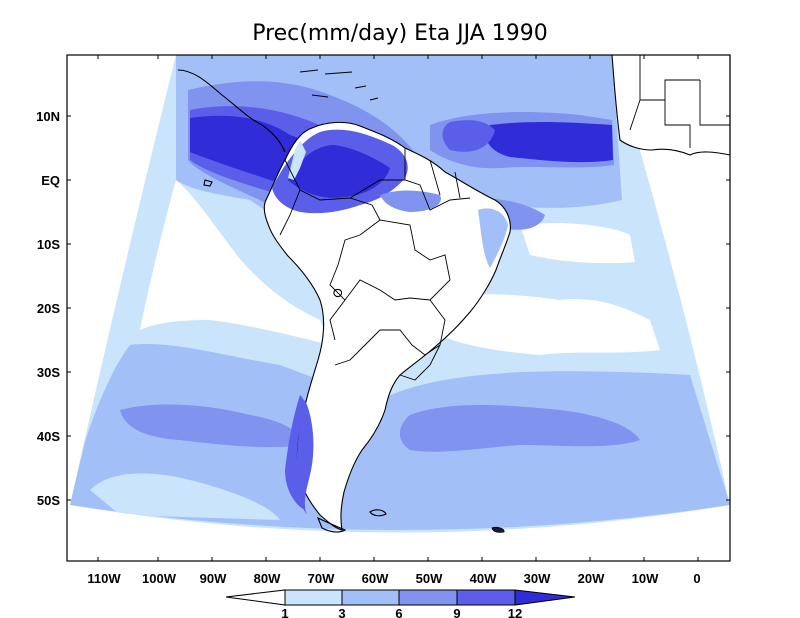  What do you see at coordinates (493, 238) in the screenshot?
I see `rain-atlantic-coast` at bounding box center [493, 238].